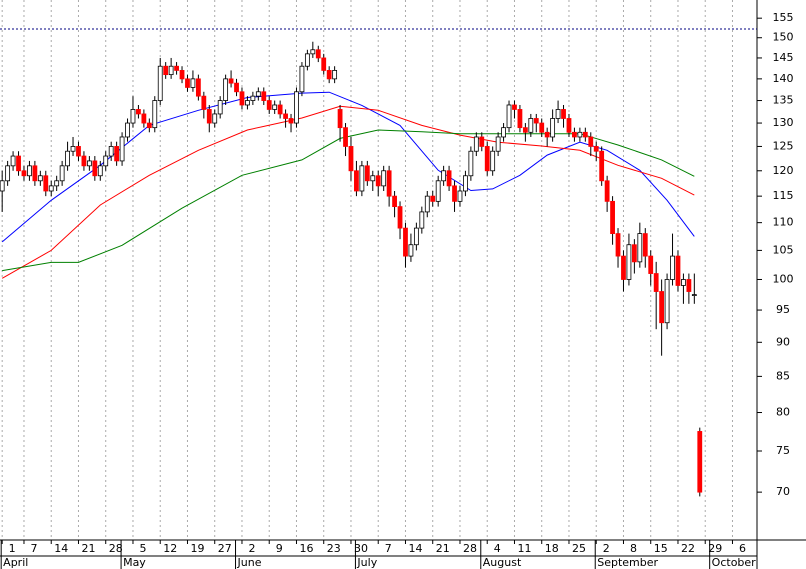 This screenshot has height=569, width=806. I want to click on y-tick-label: 80, so click(783, 412).